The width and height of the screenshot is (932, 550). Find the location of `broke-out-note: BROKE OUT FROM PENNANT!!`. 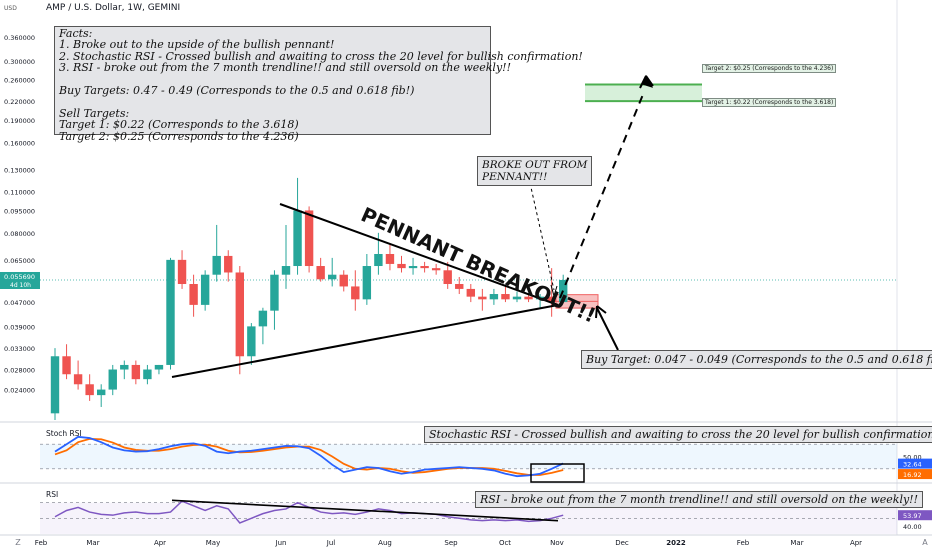

broke-out-note: BROKE OUT FROM PENNANT!! is located at coordinates (535, 171).